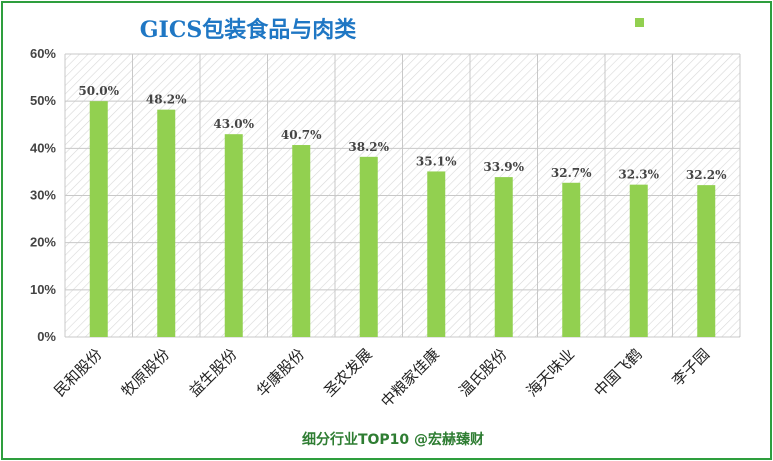 The image size is (773, 461). Describe the element at coordinates (280, 372) in the screenshot. I see `x-tick-label: 华康股份` at that location.